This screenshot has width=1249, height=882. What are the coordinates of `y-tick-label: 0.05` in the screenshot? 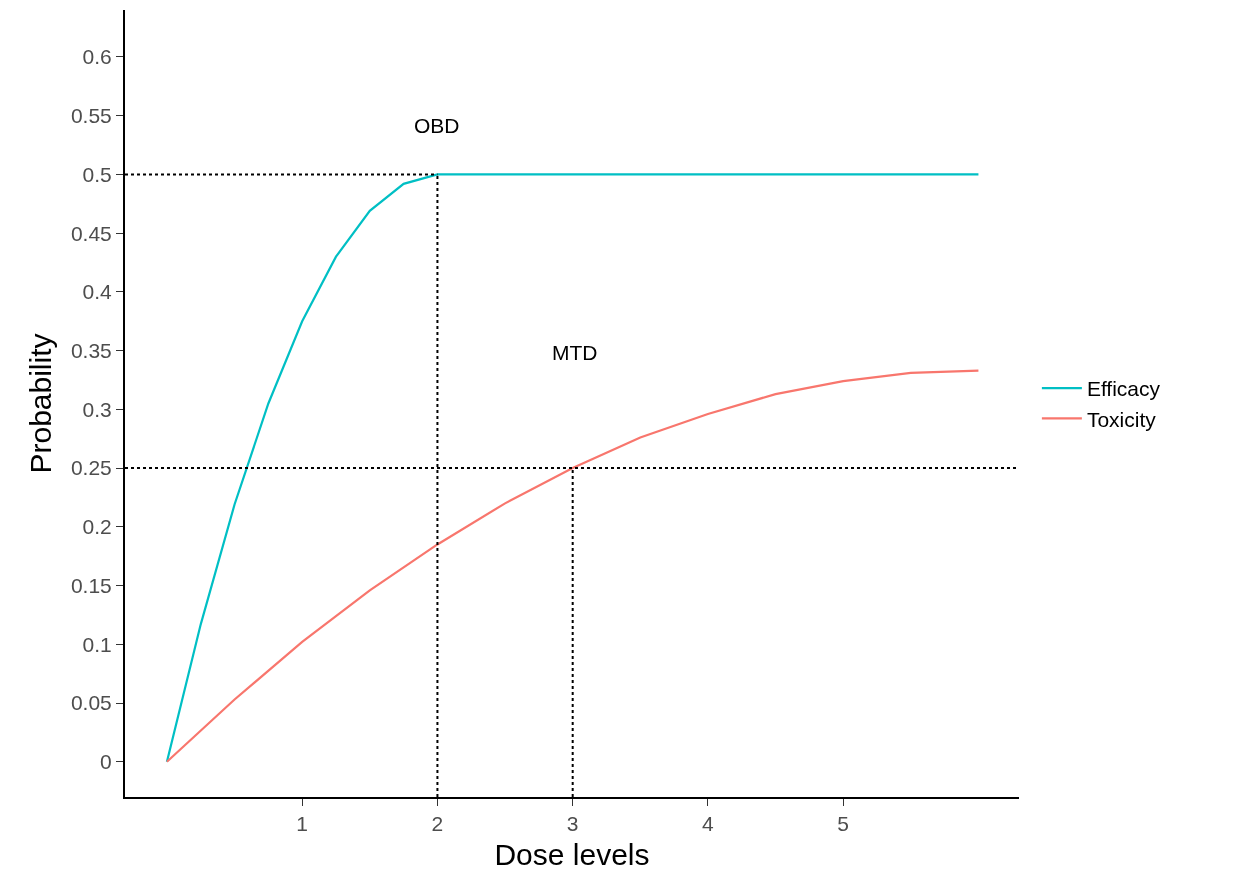 It's located at (91, 703).